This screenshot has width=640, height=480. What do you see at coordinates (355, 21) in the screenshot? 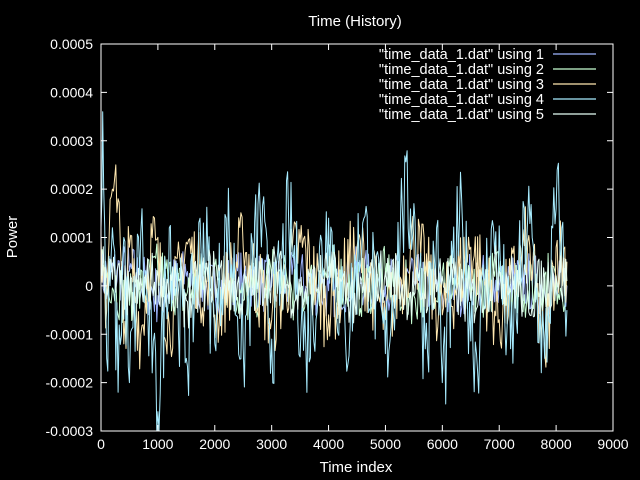
I see `chart-title: Time (History)` at bounding box center [355, 21].